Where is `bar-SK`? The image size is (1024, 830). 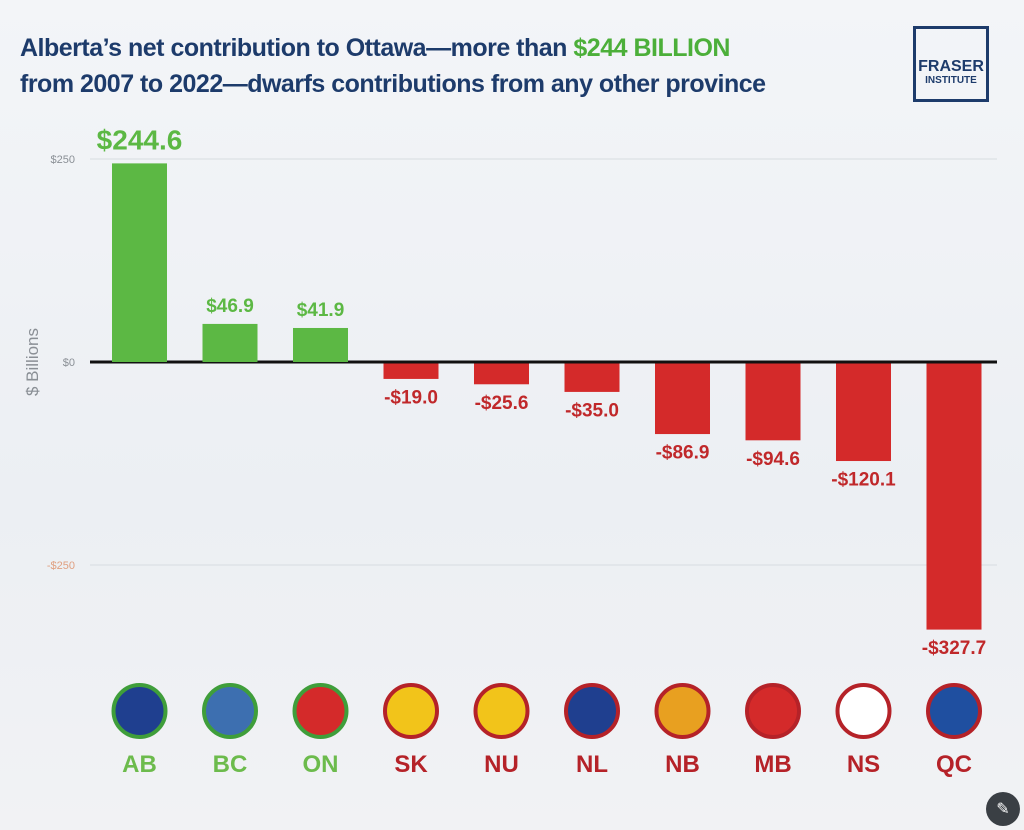 bar-SK is located at coordinates (411, 371).